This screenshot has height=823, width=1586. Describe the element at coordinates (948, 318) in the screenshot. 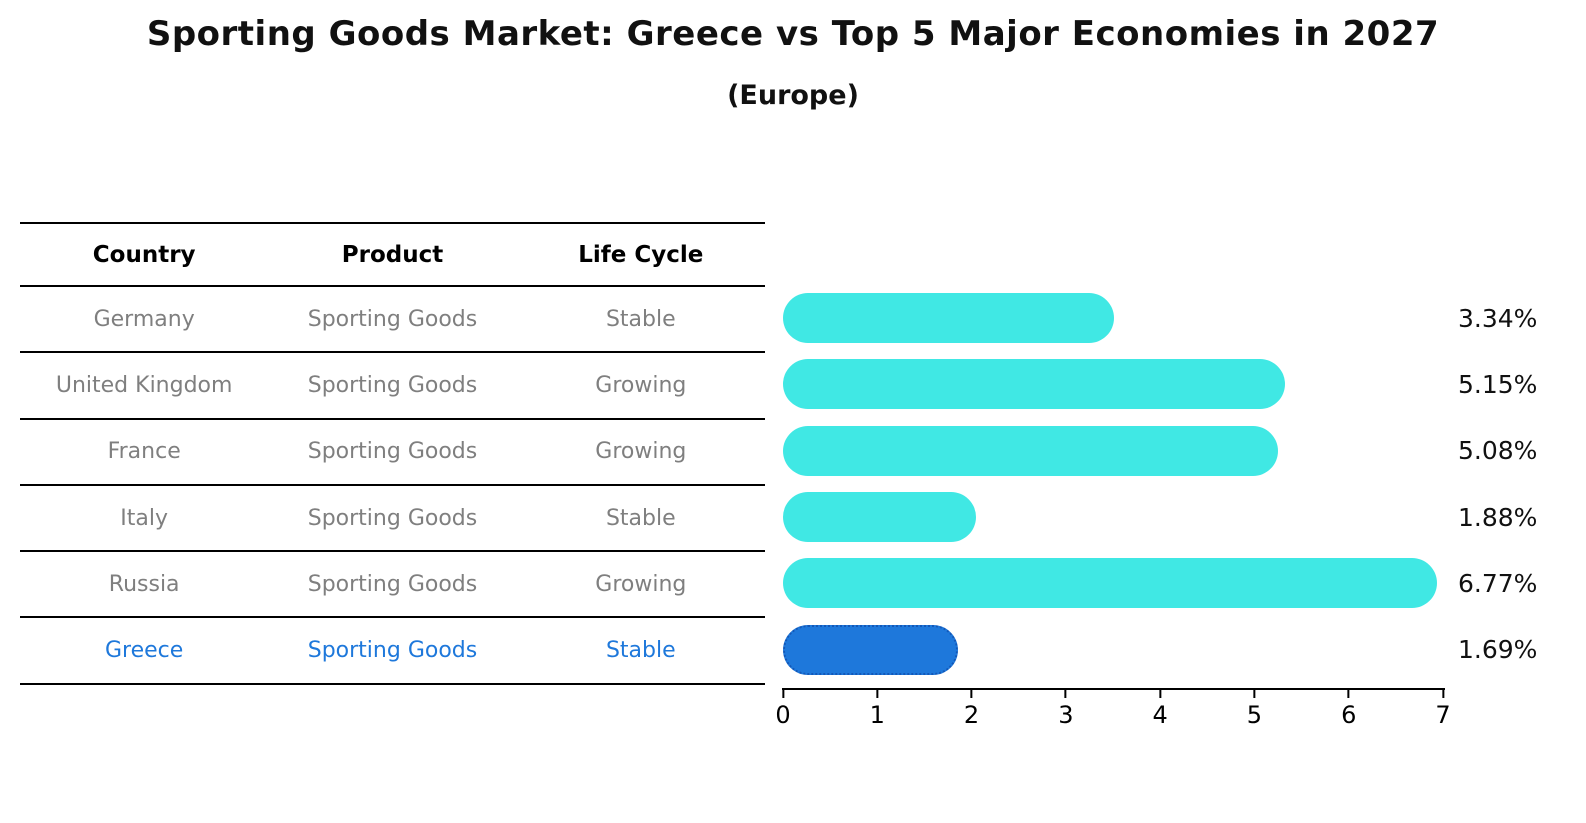

I see `bar-germany` at that location.